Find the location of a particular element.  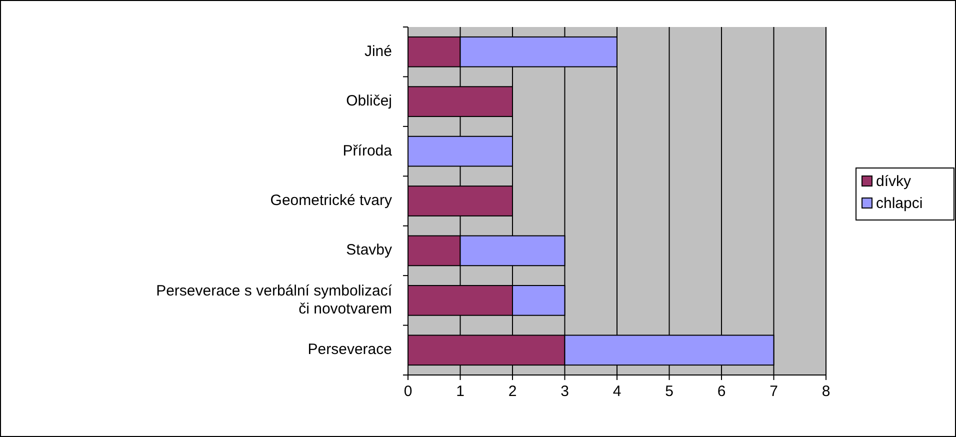

x-tick-label: 6 is located at coordinates (721, 391).